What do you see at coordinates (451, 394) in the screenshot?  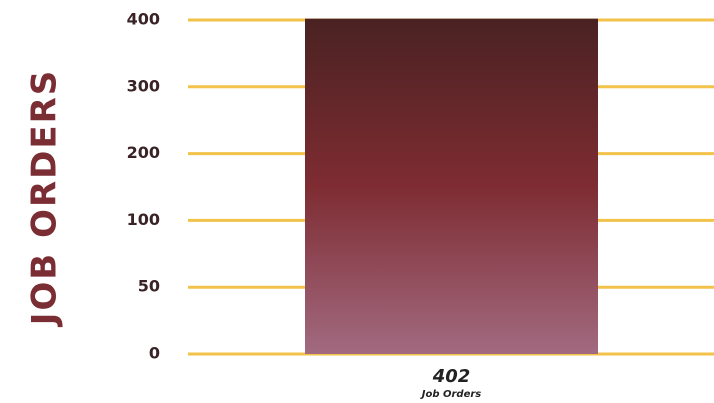 I see `bar-category-label: Job Orders` at bounding box center [451, 394].